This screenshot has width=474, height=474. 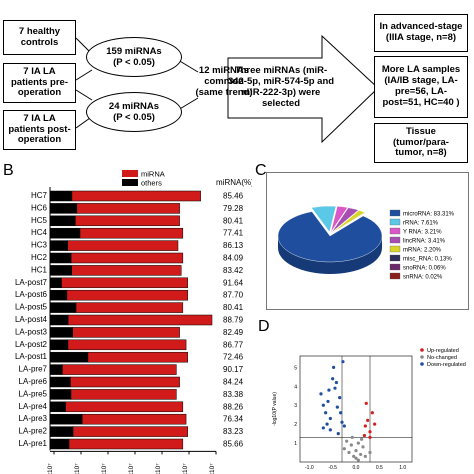 I want to click on bar-pct-label: 86.13, so click(x=233, y=245).